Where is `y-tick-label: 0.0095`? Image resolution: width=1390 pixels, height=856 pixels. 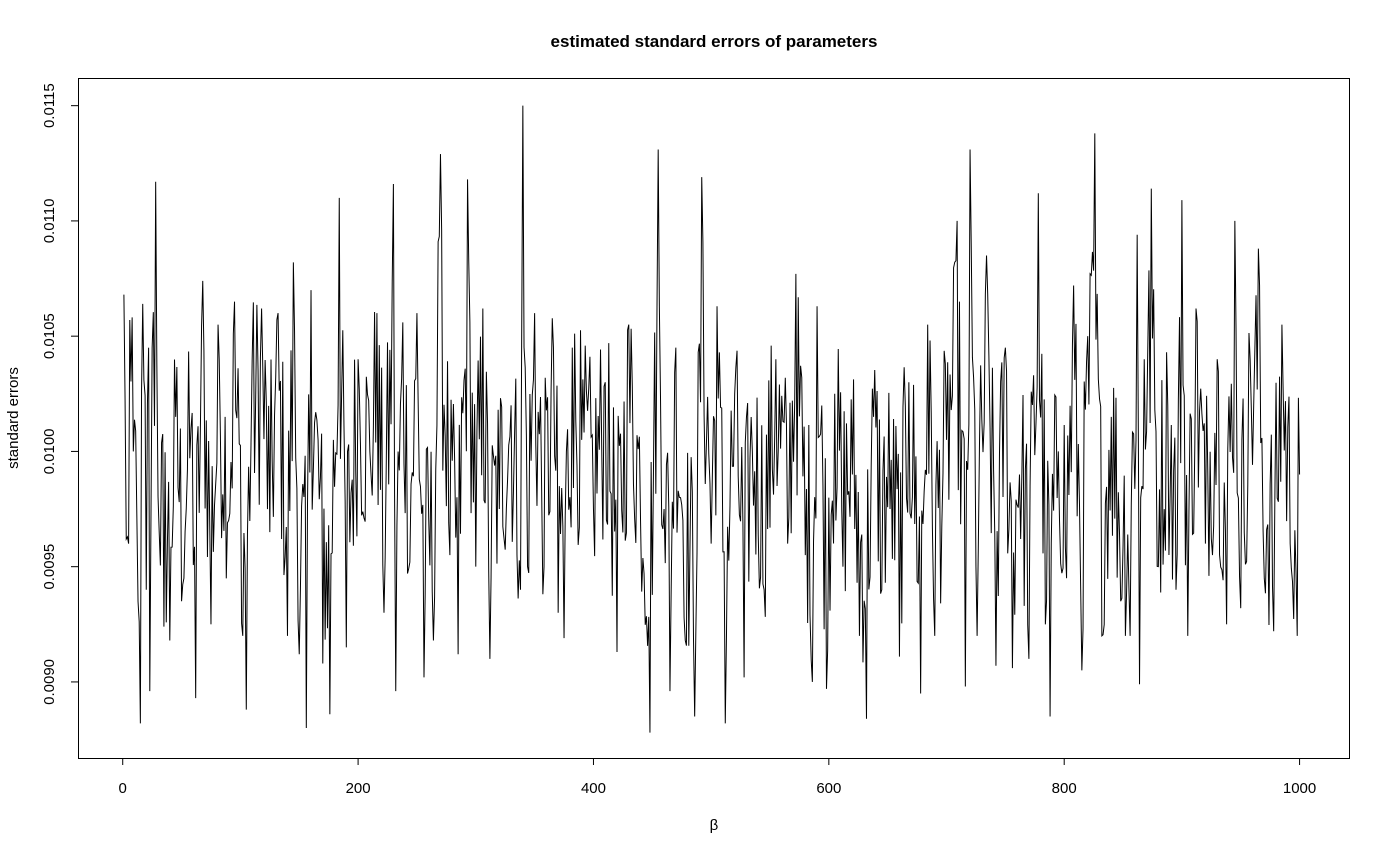 y-tick-label: 0.0095 is located at coordinates (49, 567).